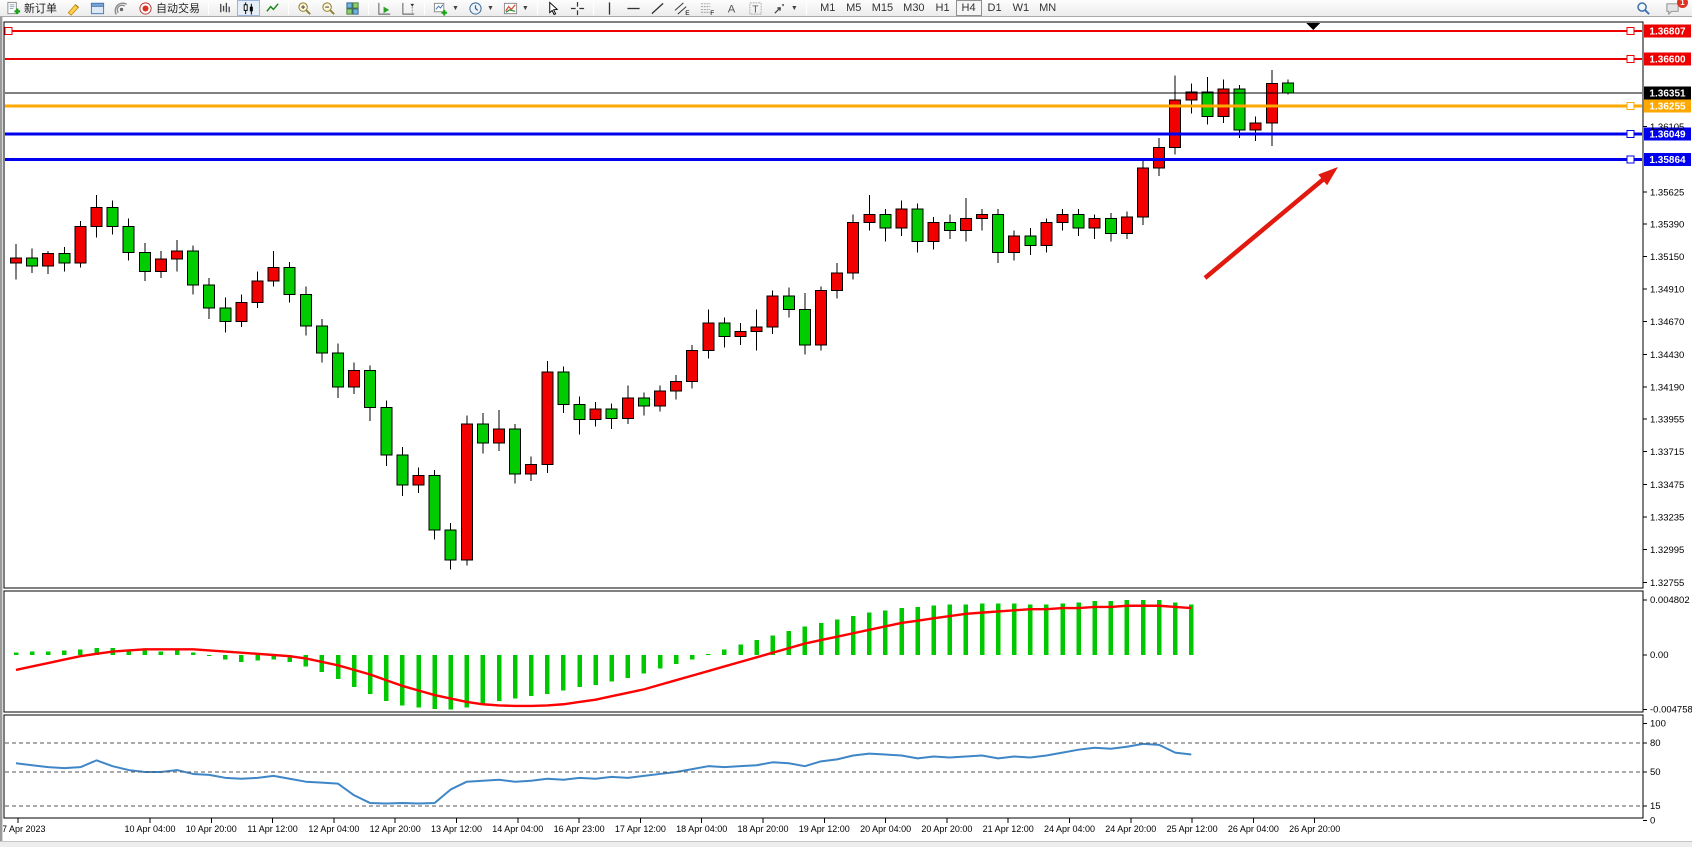  Describe the element at coordinates (854, 8) in the screenshot. I see `tf-button-M5: M5` at that location.